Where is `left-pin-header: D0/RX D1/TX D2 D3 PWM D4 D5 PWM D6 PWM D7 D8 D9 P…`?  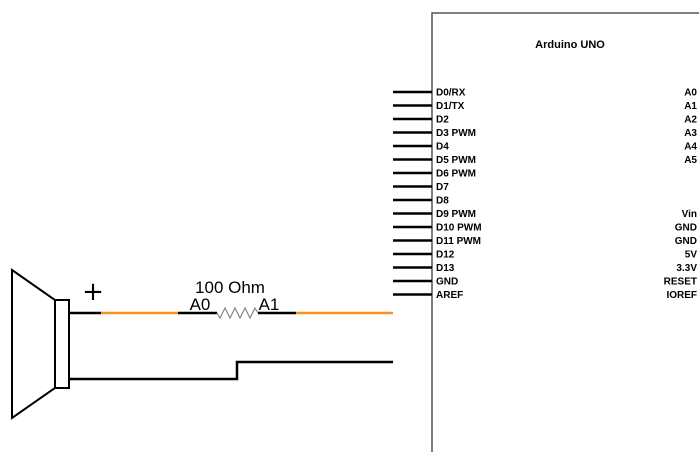 left-pin-header: D0/RX D1/TX D2 D3 PWM D4 D5 PWM D6 PWM D7 D8 D9 P… is located at coordinates (437, 194).